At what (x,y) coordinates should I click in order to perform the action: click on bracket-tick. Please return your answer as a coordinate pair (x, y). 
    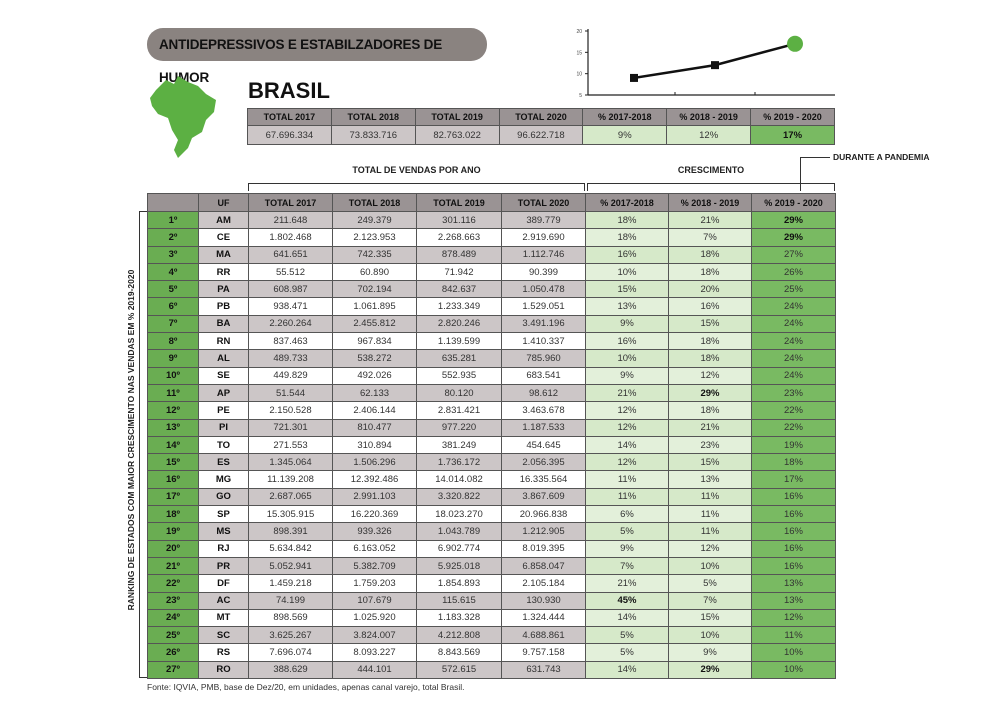
    Looking at the image, I should click on (584, 187).